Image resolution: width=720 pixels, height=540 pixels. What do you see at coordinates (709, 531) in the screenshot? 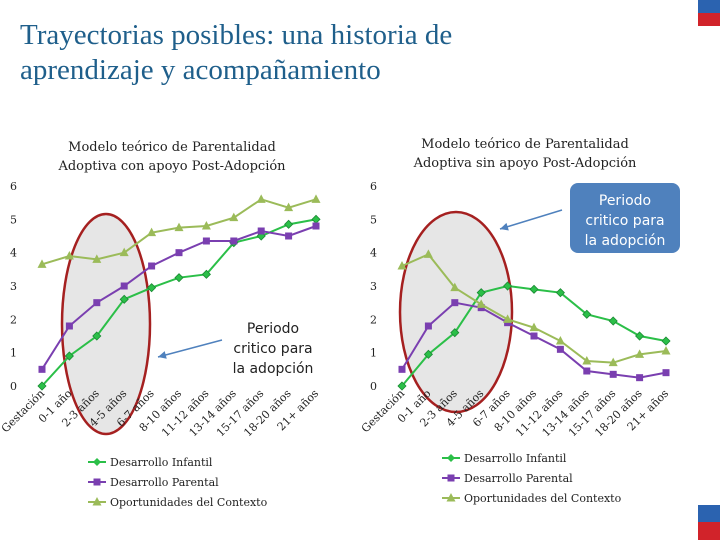
I see `flag-red-stripe-bottom` at bounding box center [709, 531].